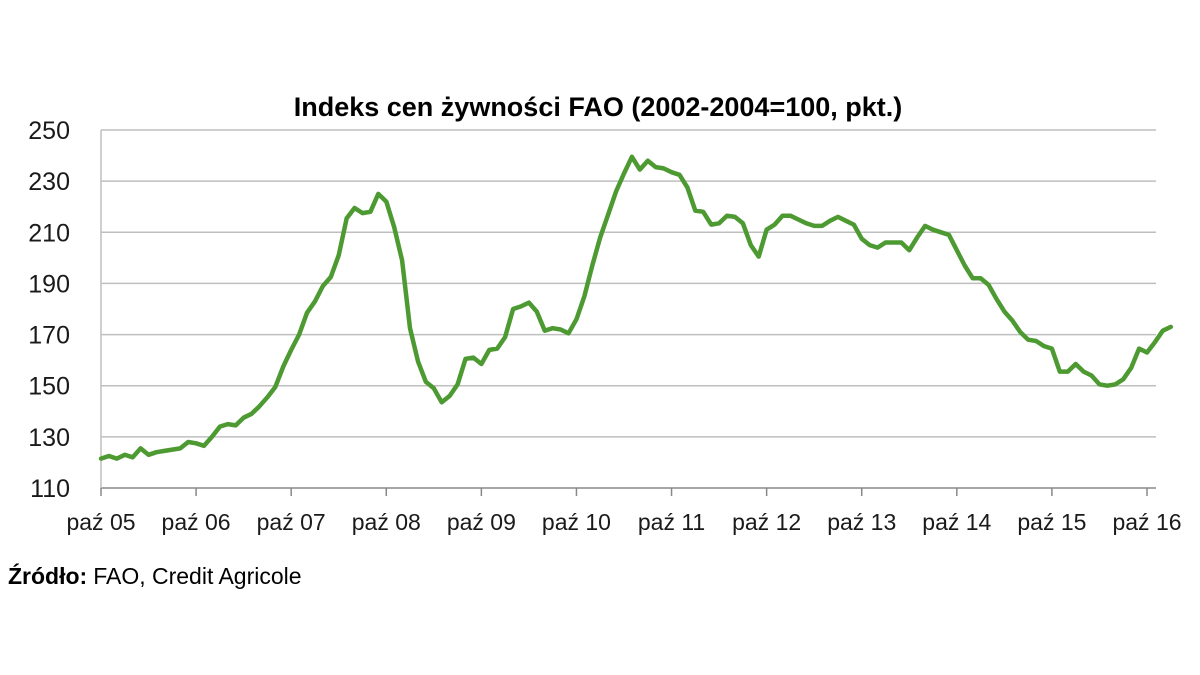 Image resolution: width=1200 pixels, height=675 pixels. What do you see at coordinates (48, 576) in the screenshot?
I see `source-label: Źródło:` at bounding box center [48, 576].